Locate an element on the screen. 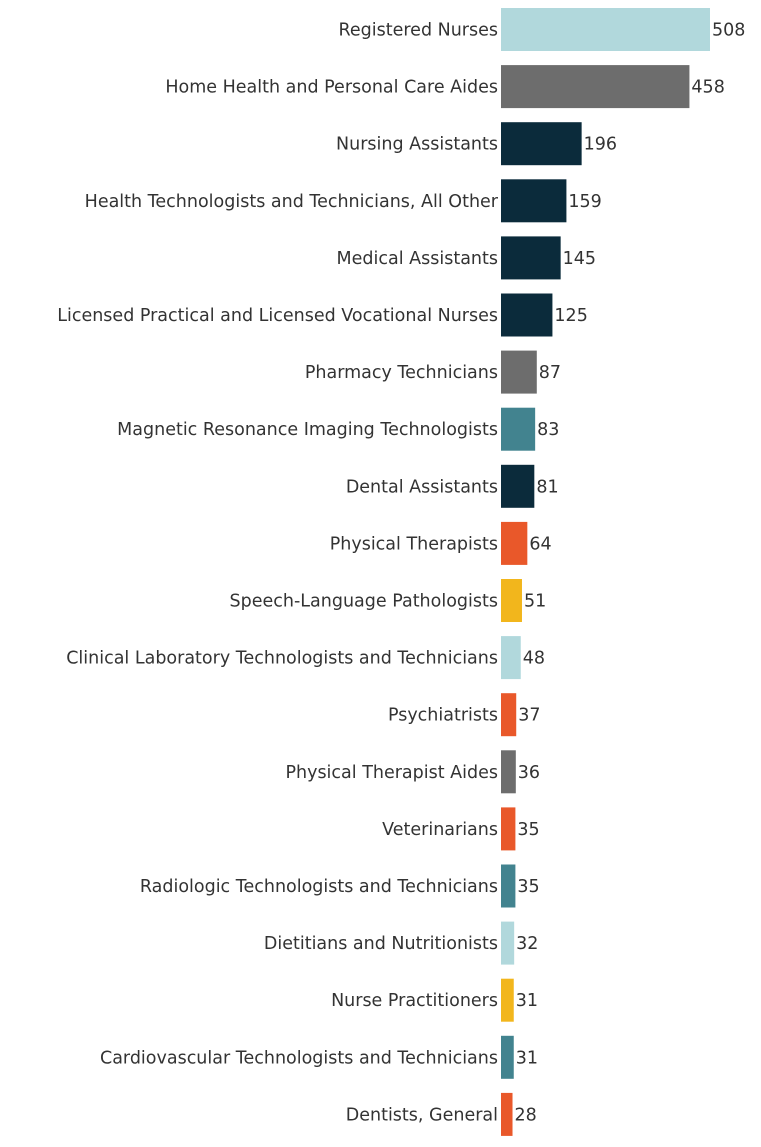  bar-row: Home Health and Personal Care Aides 458 is located at coordinates (445, 87).